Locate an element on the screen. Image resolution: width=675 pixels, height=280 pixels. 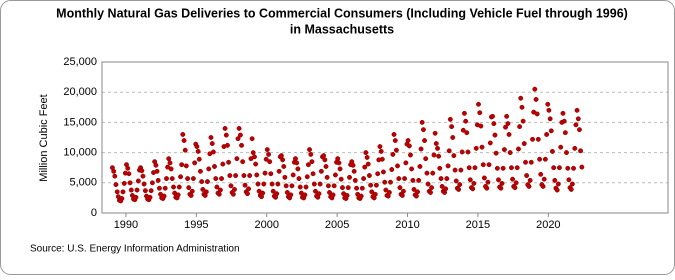
x-tick-label: 2015 is located at coordinates (478, 225).